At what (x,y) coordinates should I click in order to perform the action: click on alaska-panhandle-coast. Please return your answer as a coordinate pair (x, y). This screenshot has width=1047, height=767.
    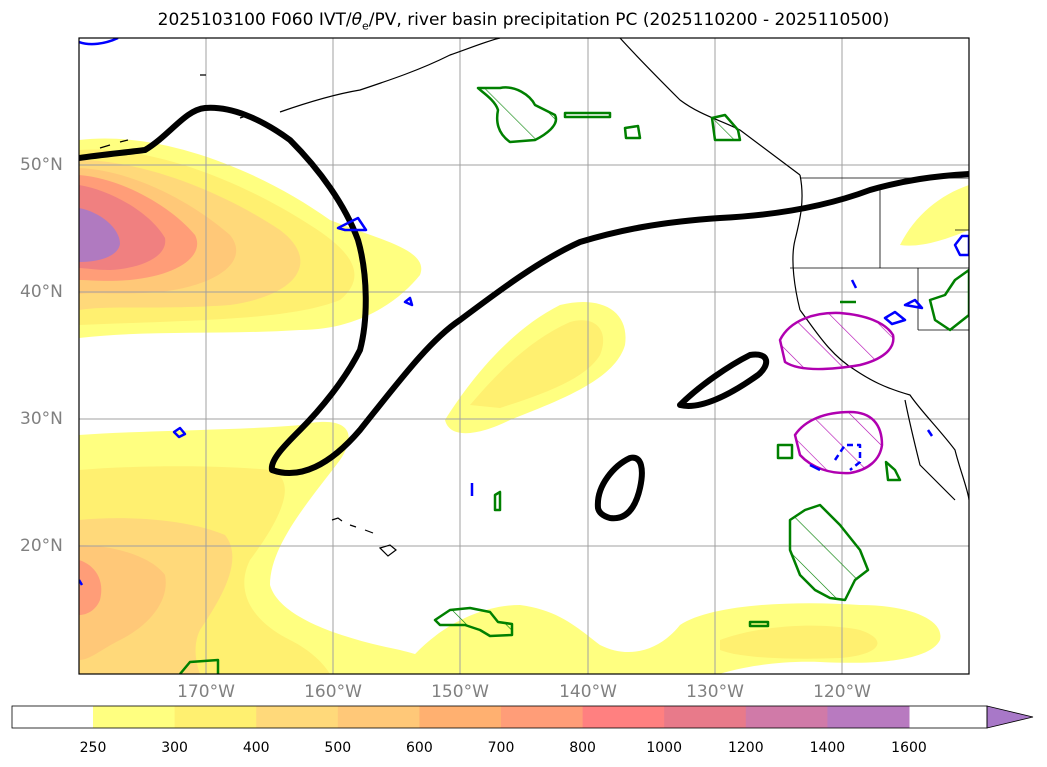
    Looking at the image, I should click on (710, 107).